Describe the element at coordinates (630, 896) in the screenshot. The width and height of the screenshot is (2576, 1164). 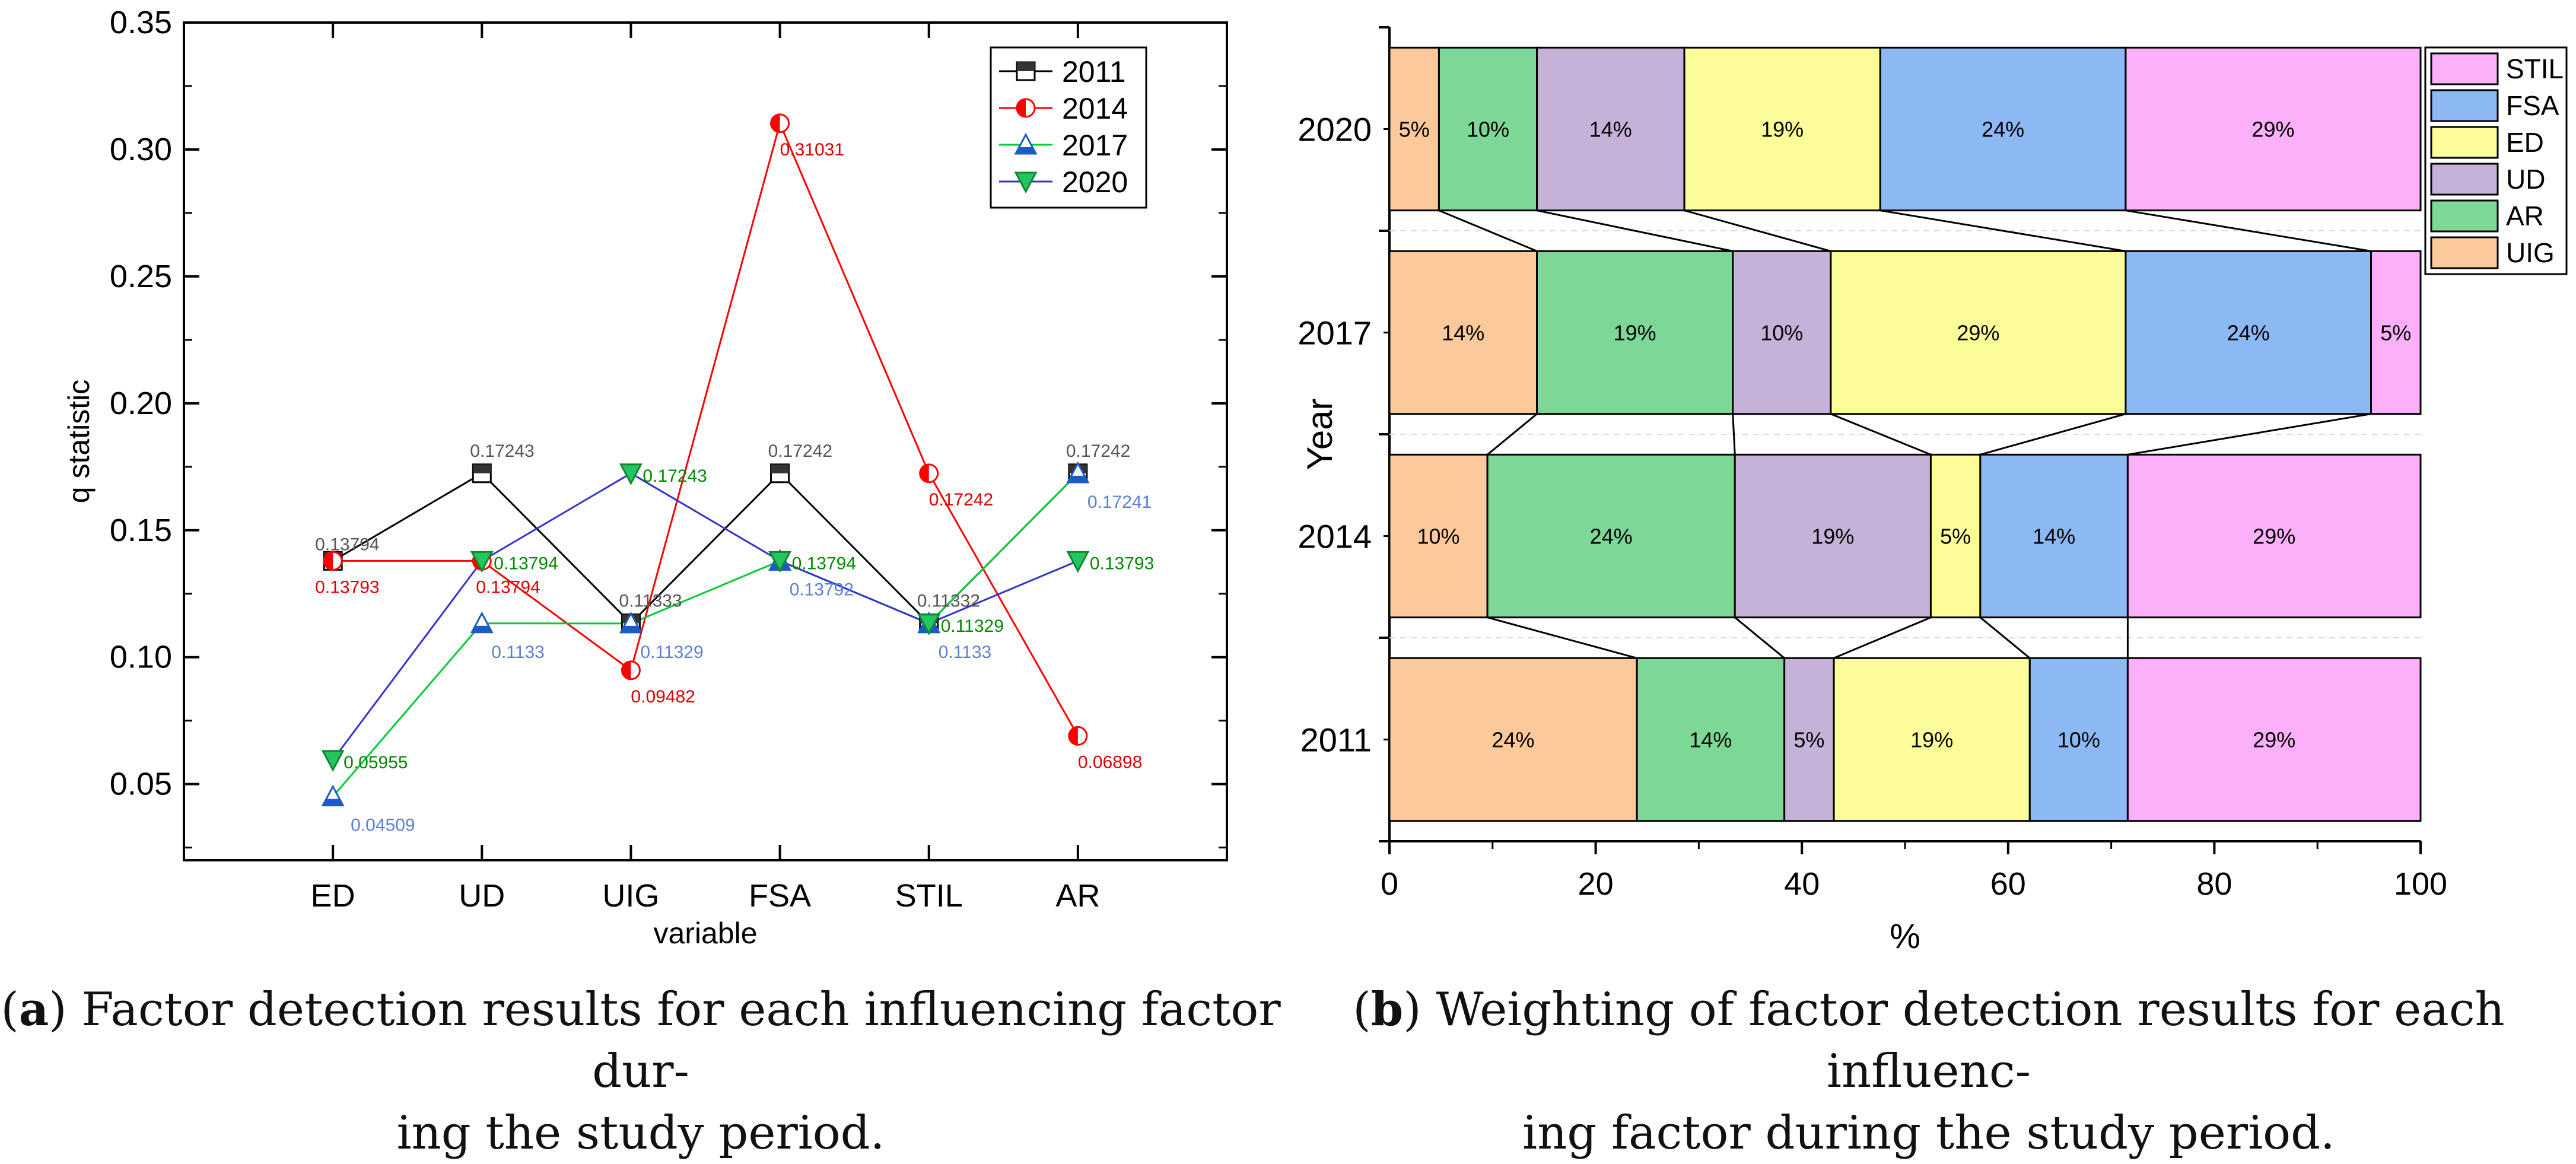
I see `x-tick-label: UIG` at that location.